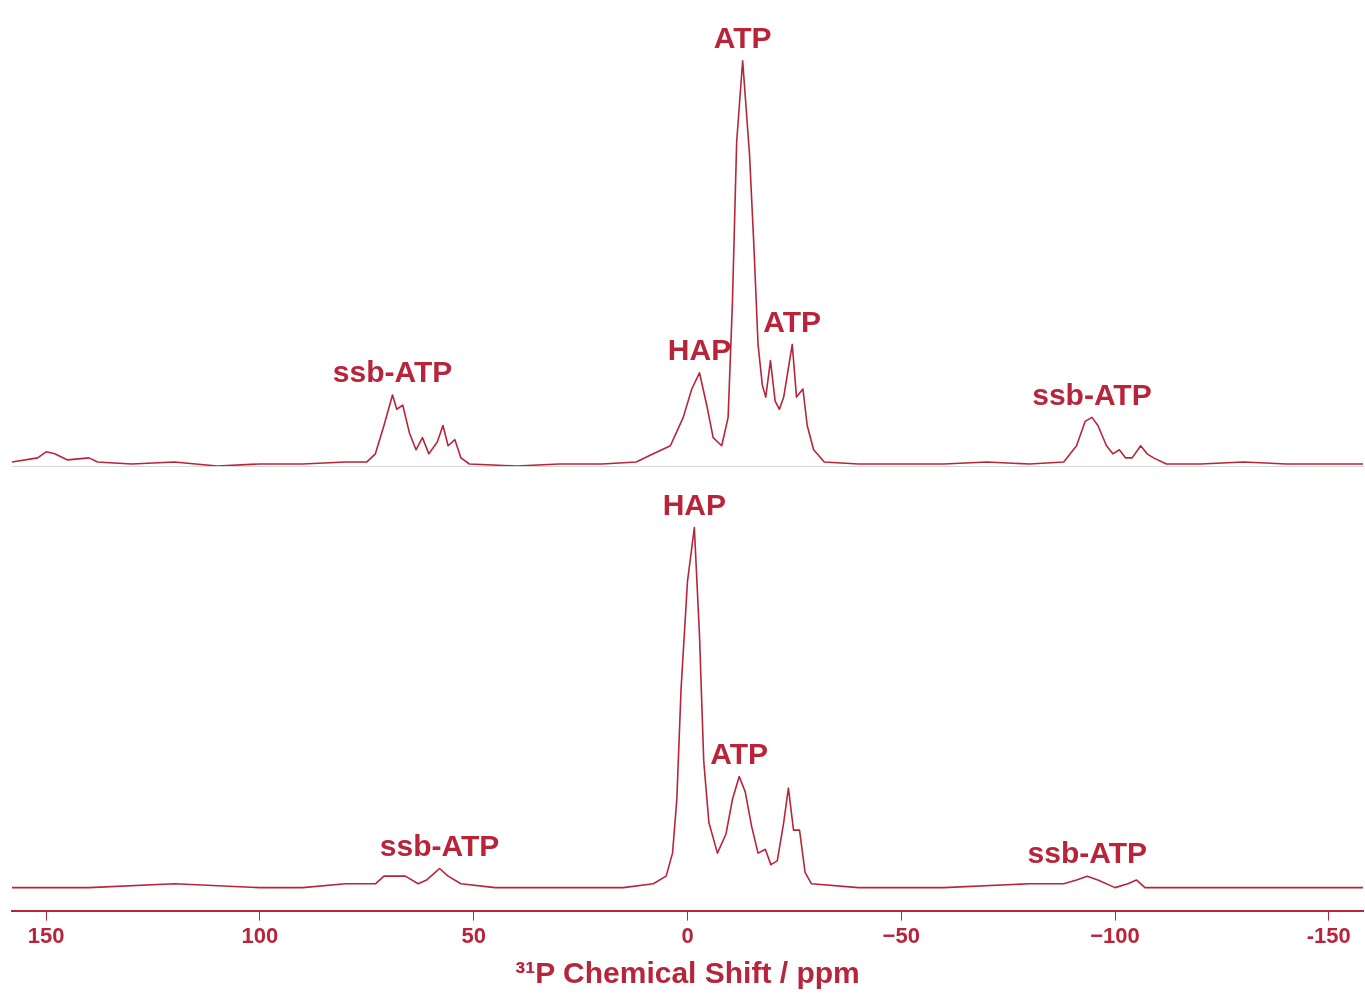 The image size is (1365, 1001). What do you see at coordinates (687, 935) in the screenshot?
I see `x-tick-label: 0` at bounding box center [687, 935].